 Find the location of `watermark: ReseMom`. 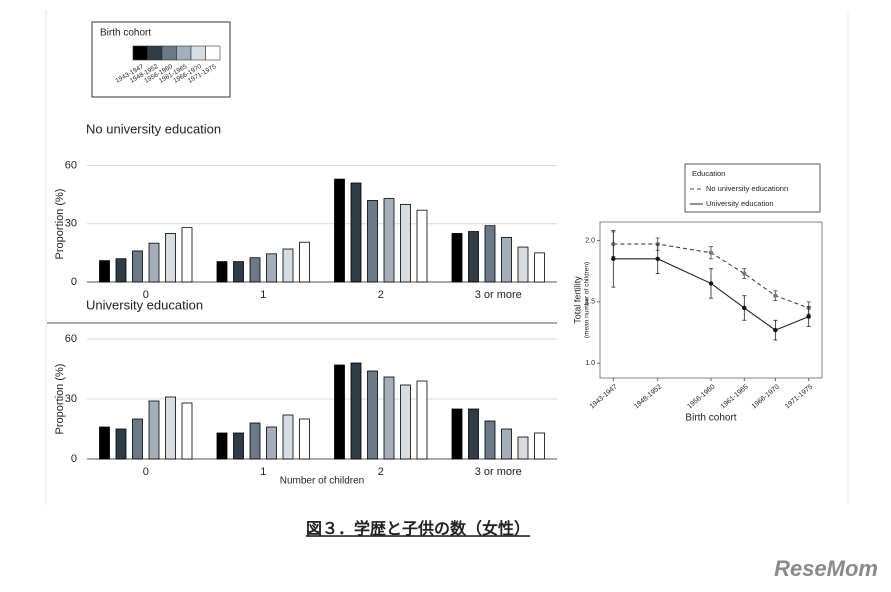

watermark: ReseMom is located at coordinates (826, 568).